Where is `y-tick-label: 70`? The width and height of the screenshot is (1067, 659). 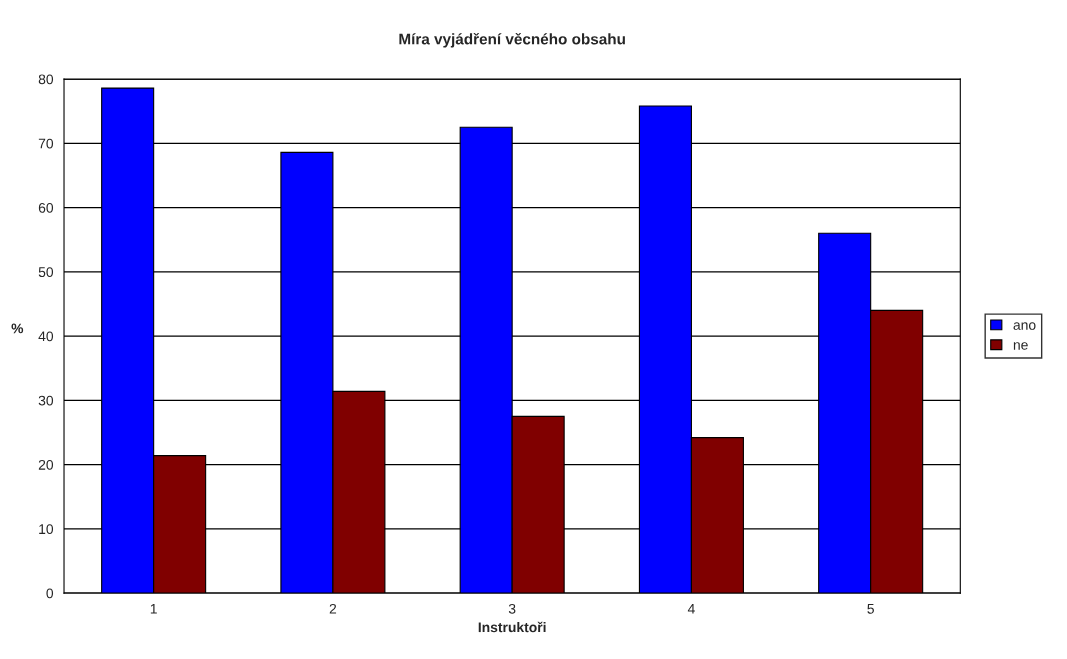 y-tick-label: 70 is located at coordinates (46, 143).